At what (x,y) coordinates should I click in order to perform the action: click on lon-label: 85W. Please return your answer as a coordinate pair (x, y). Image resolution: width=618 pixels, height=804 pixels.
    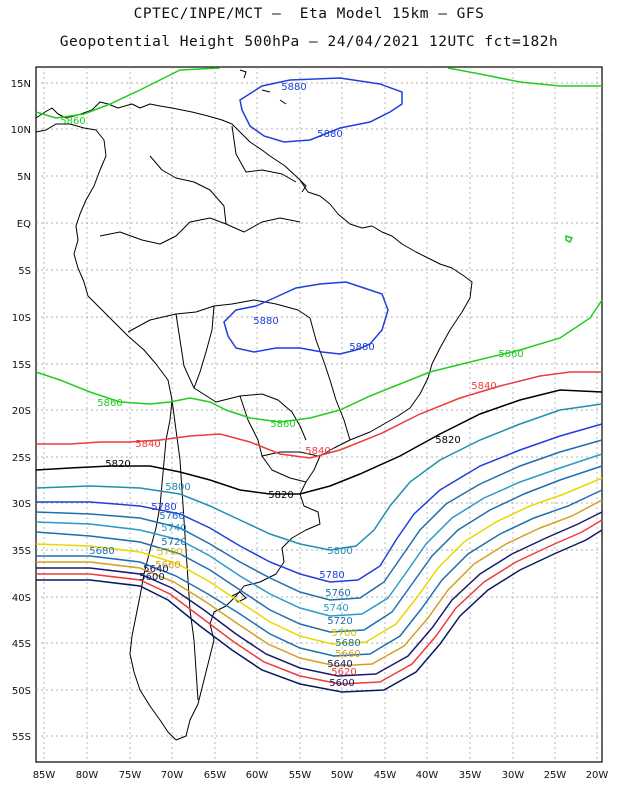
    Looking at the image, I should click on (44, 775).